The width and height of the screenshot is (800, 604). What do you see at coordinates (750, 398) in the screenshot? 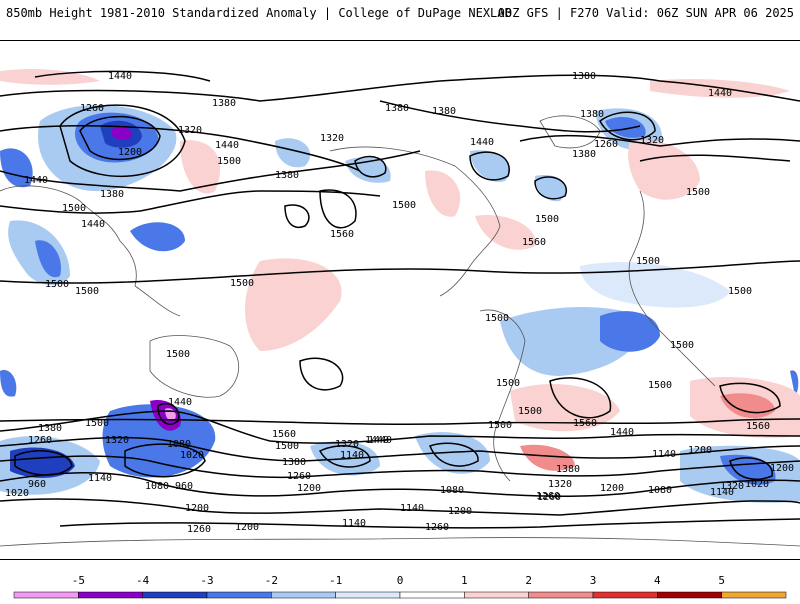
I see `contour-indian-1560-closed` at bounding box center [750, 398].